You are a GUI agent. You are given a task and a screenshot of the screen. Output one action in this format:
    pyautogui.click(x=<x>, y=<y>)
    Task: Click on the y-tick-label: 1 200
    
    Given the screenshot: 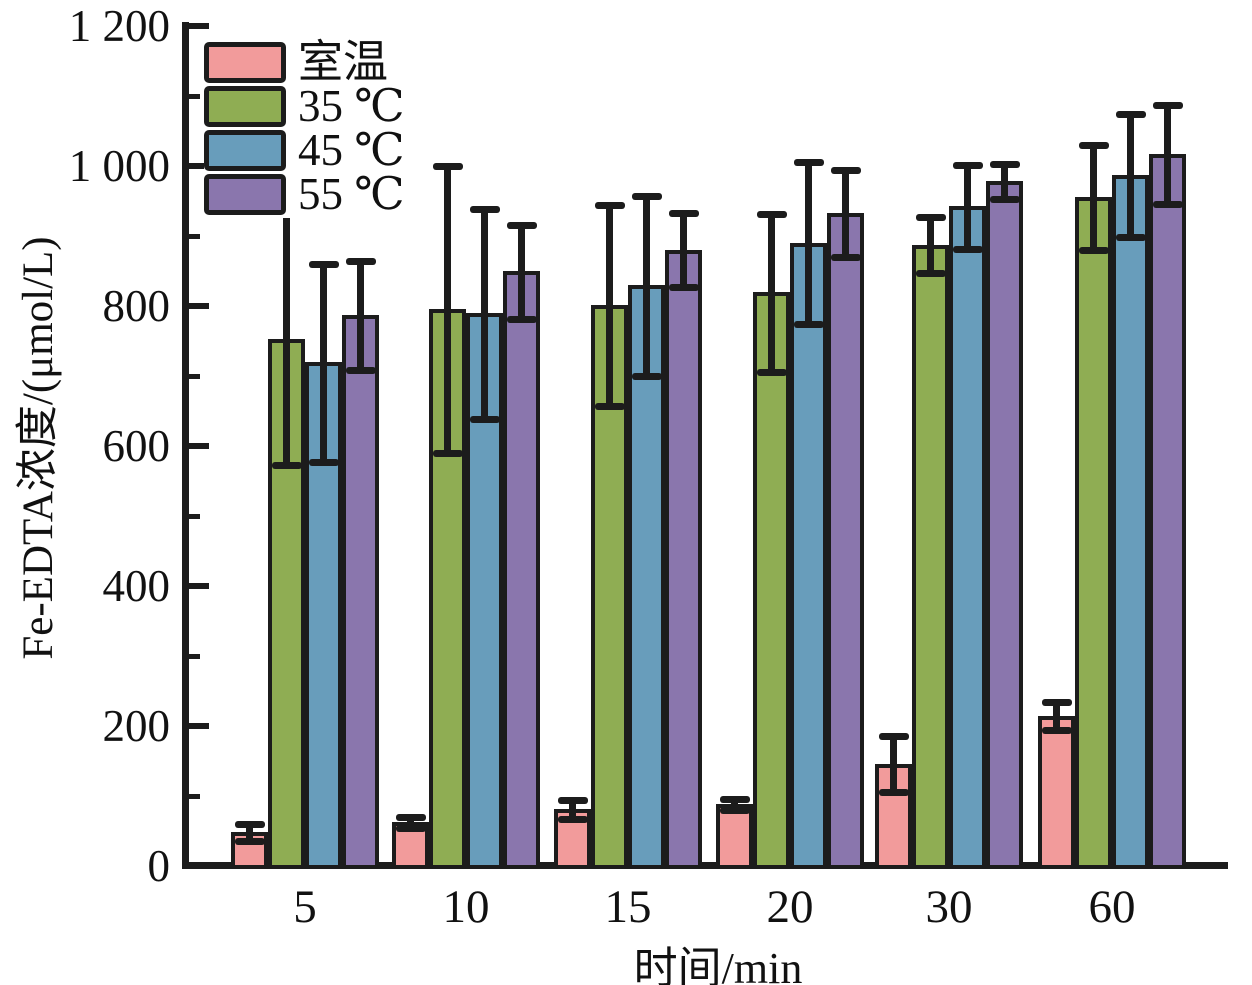 What is the action you would take?
    pyautogui.click(x=119, y=26)
    